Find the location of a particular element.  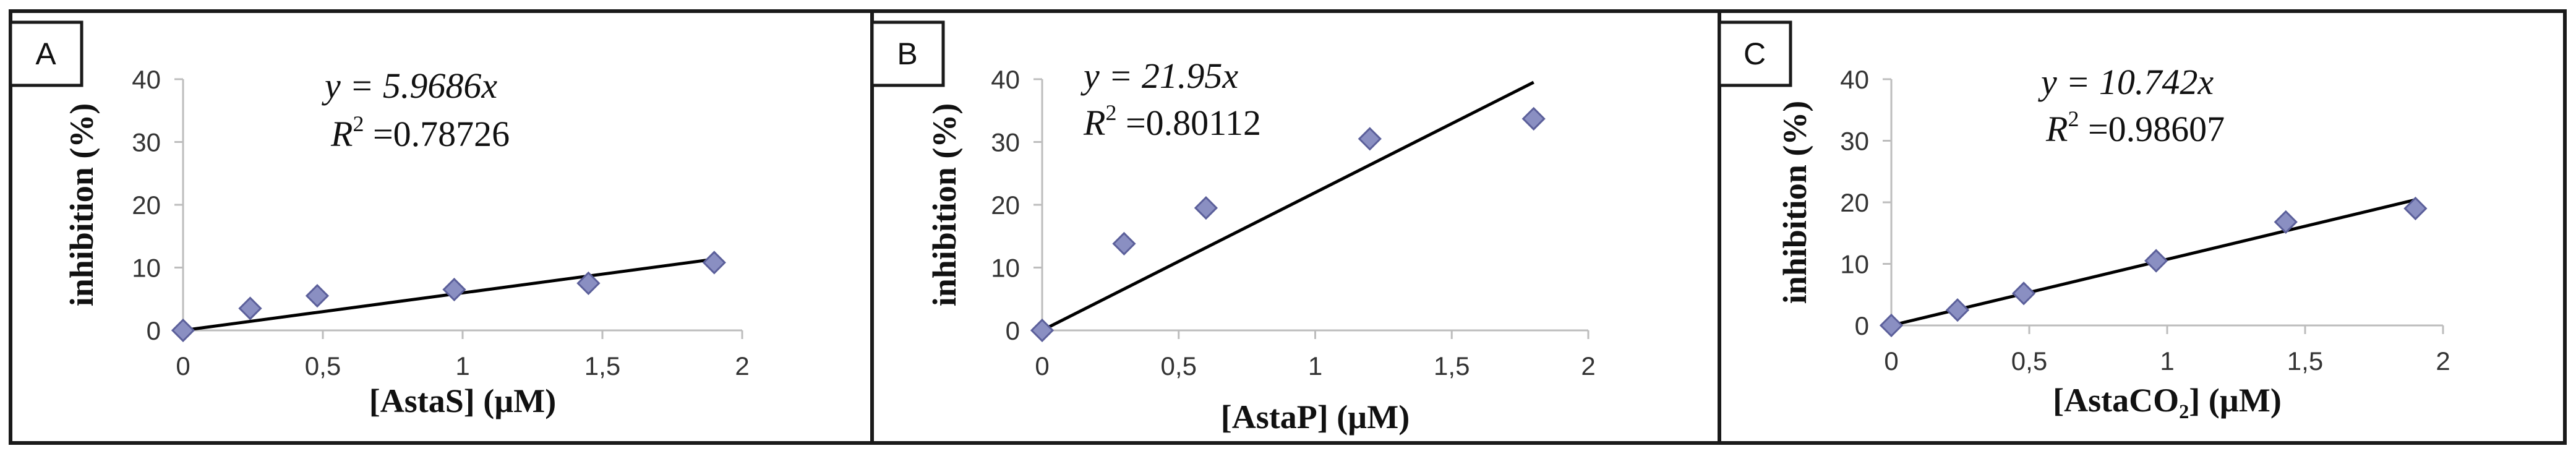

x-tick-label-c: 0,5 is located at coordinates (2029, 361).